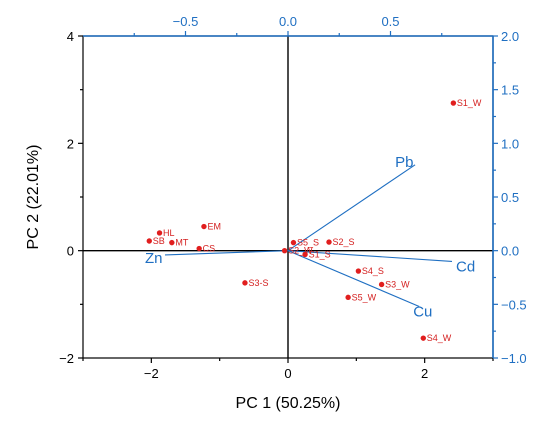  Describe the element at coordinates (33, 197) in the screenshot. I see `y-axis-label: PC 2 (22.01%)` at that location.